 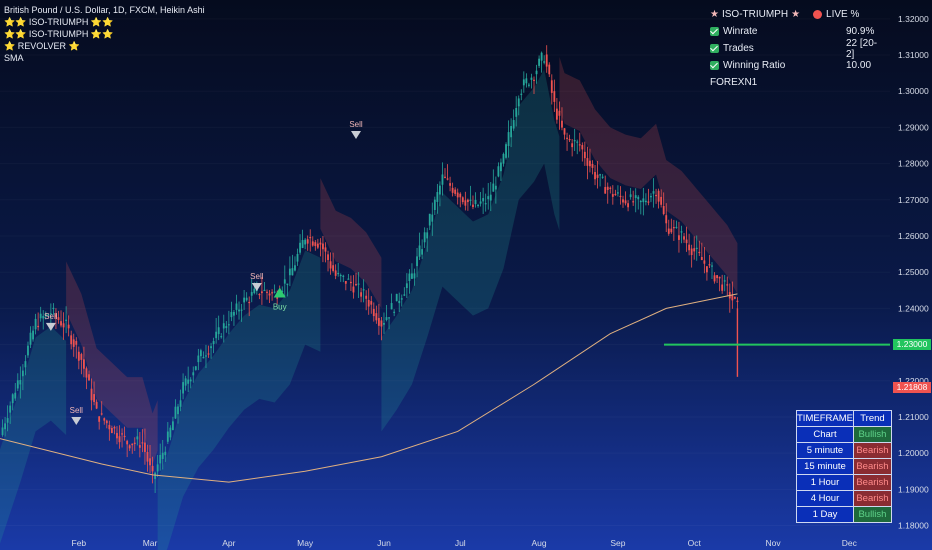 I want to click on y-tick-label: 1.20000, so click(x=913, y=453).